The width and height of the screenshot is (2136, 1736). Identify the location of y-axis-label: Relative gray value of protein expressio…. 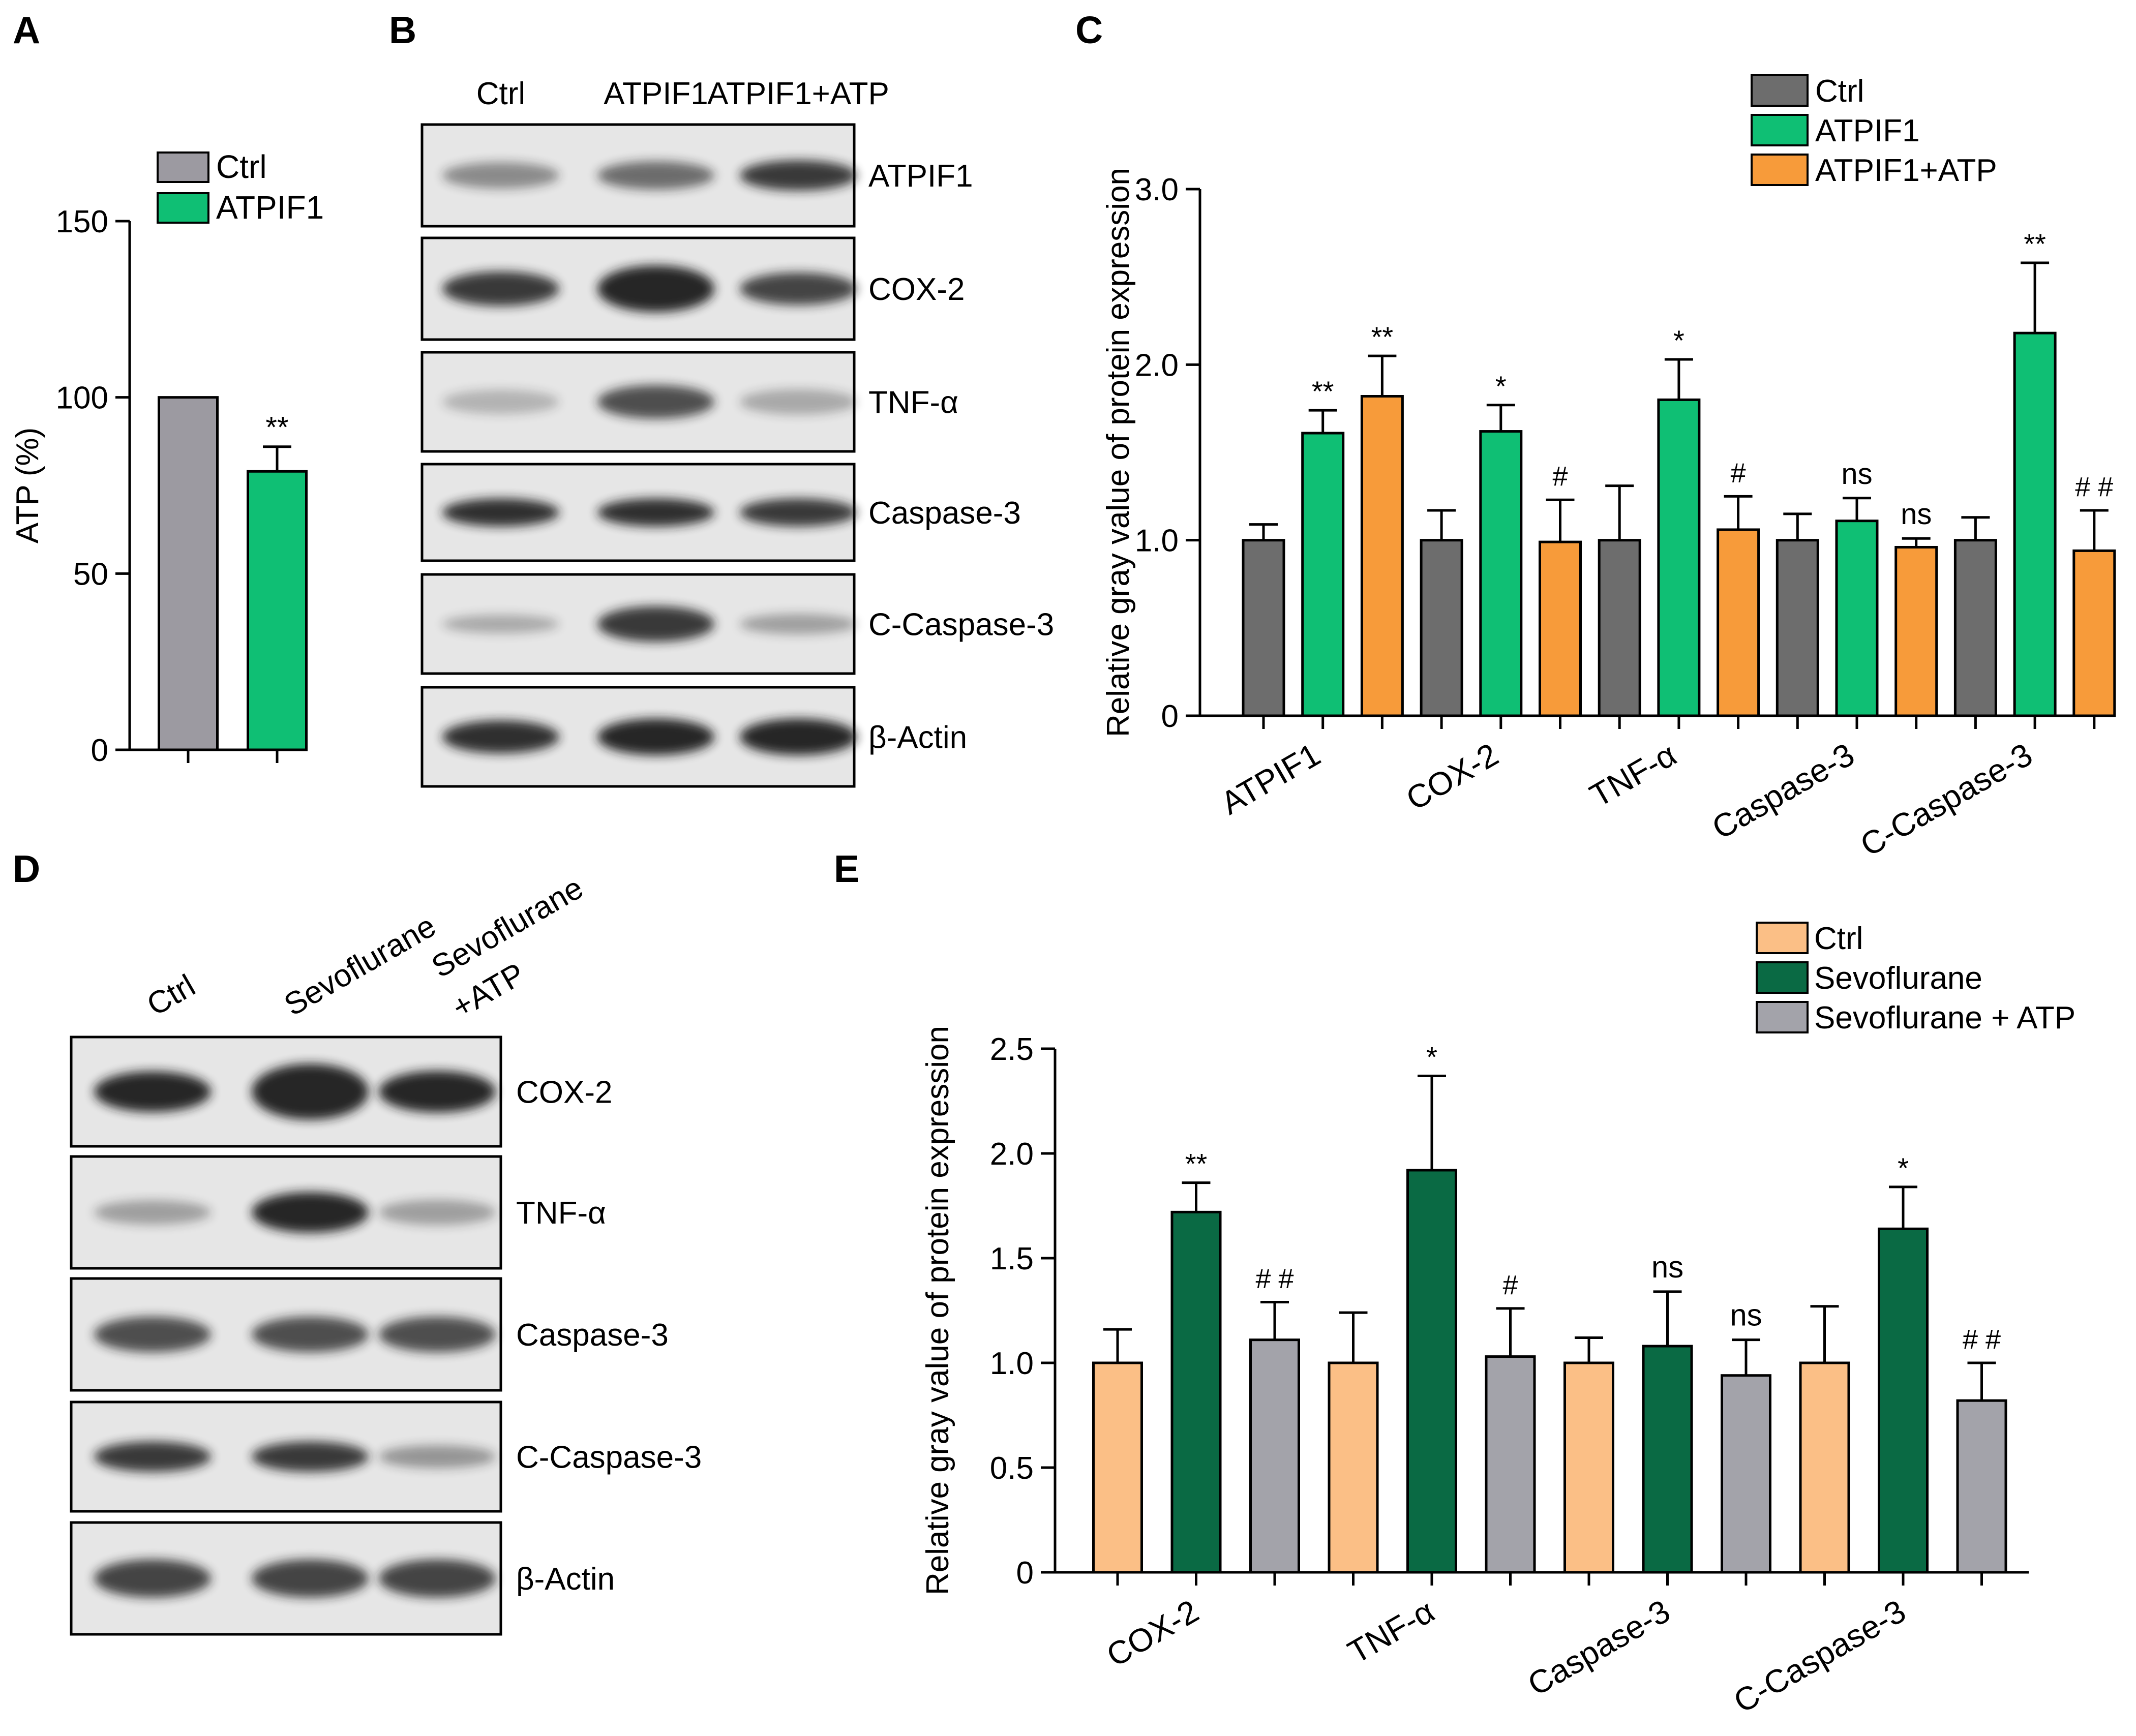
(1118, 452).